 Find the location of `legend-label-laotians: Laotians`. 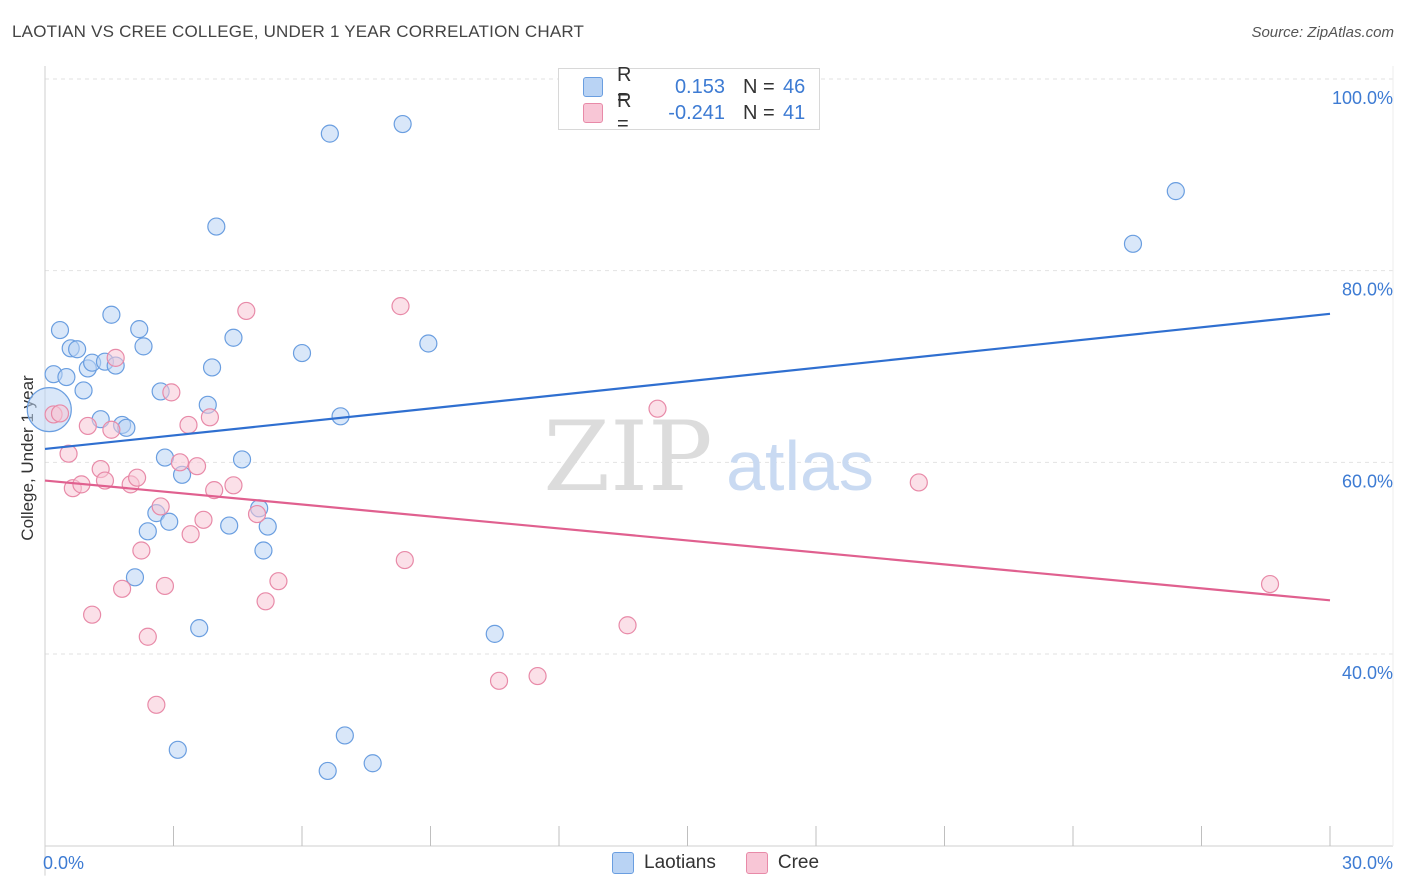

legend-label-laotians: Laotians is located at coordinates (680, 862).